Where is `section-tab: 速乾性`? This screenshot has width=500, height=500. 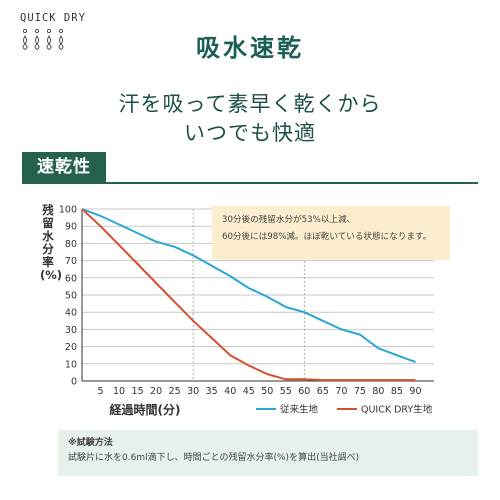
section-tab: 速乾性 is located at coordinates (64, 167).